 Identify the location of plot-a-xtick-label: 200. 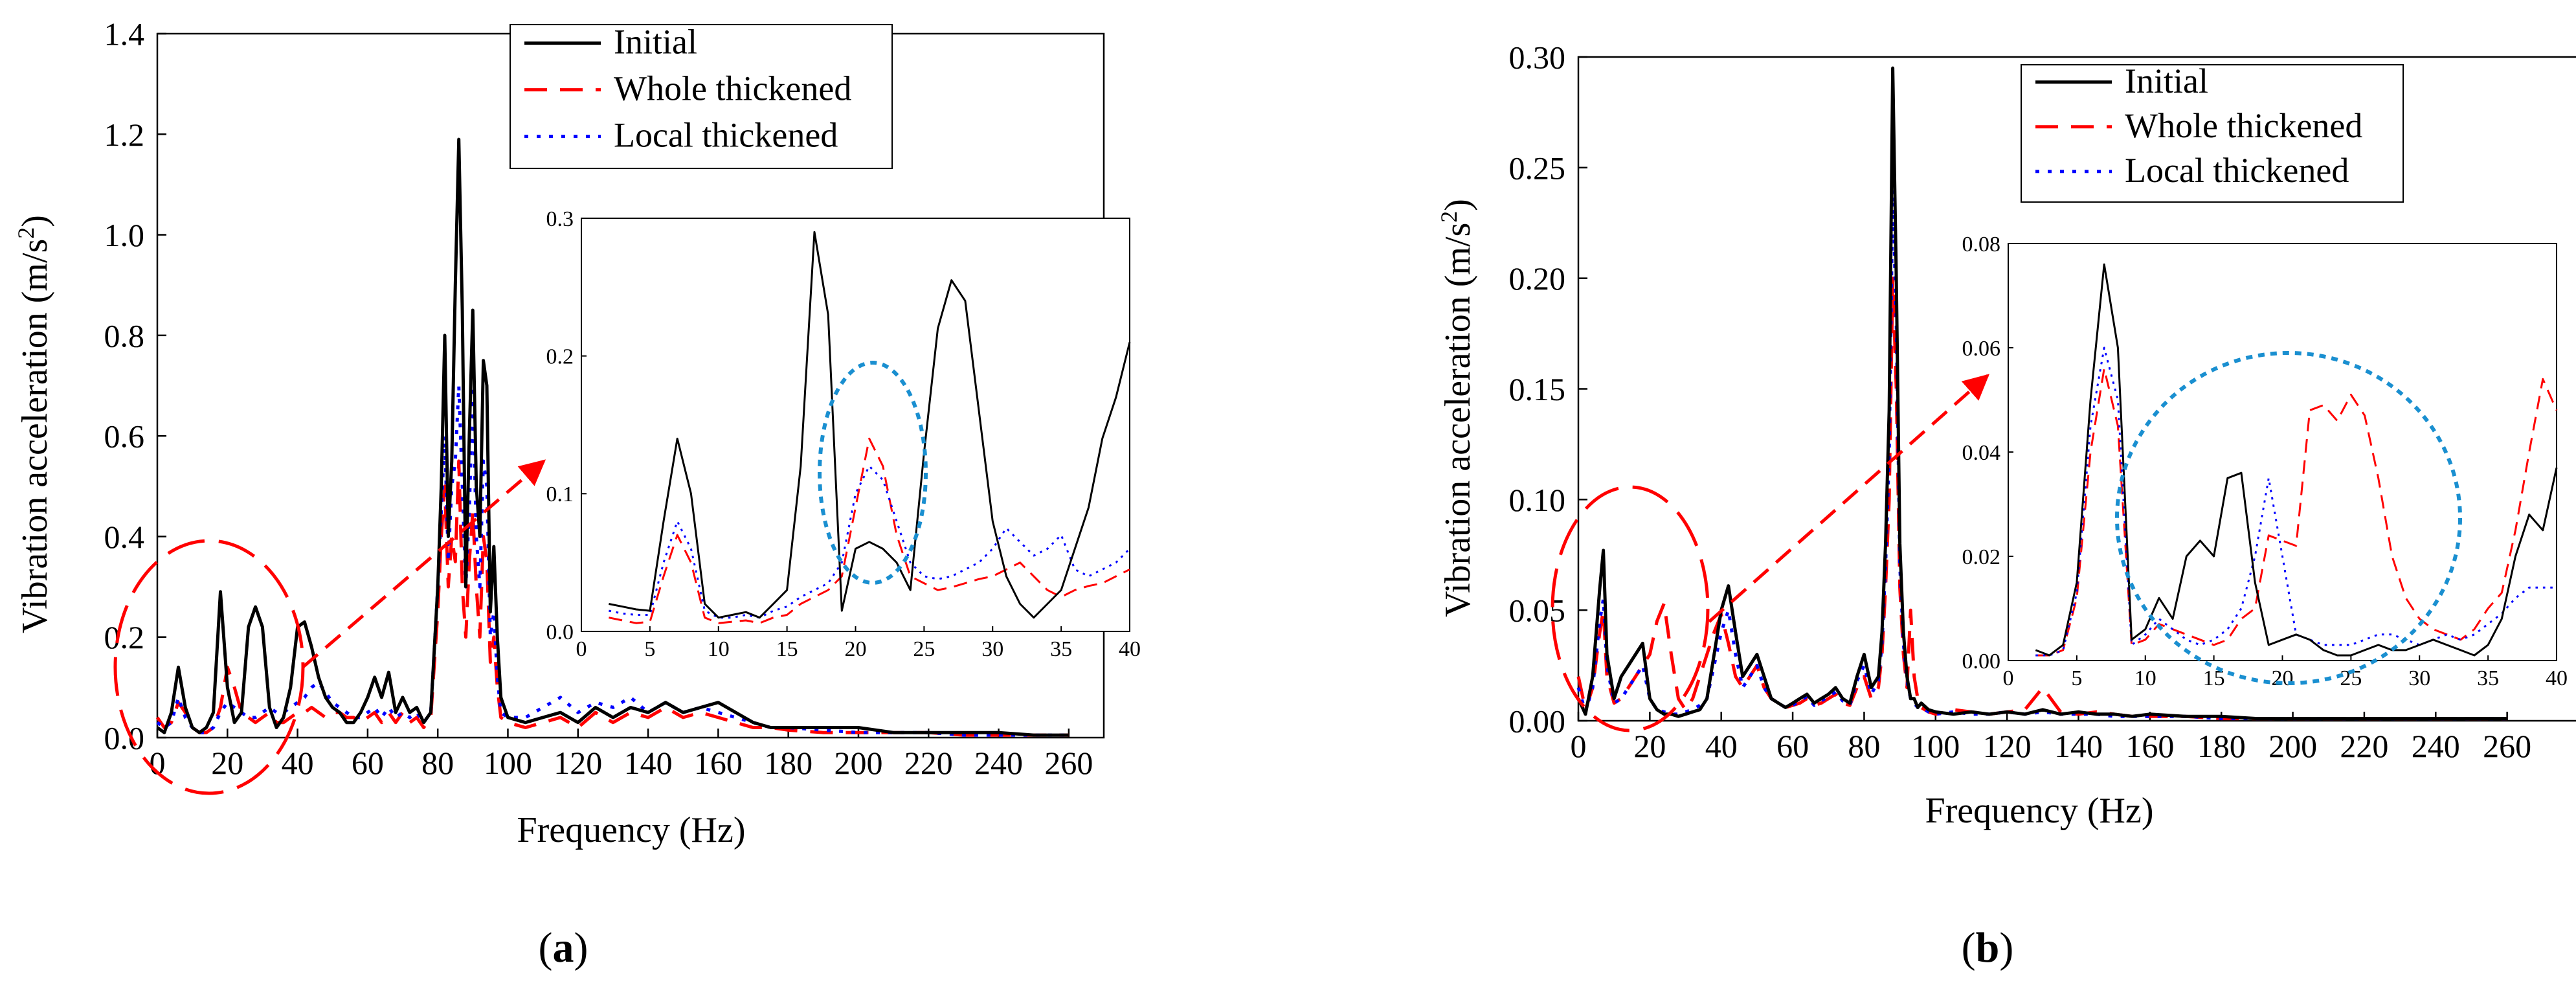
(858, 763).